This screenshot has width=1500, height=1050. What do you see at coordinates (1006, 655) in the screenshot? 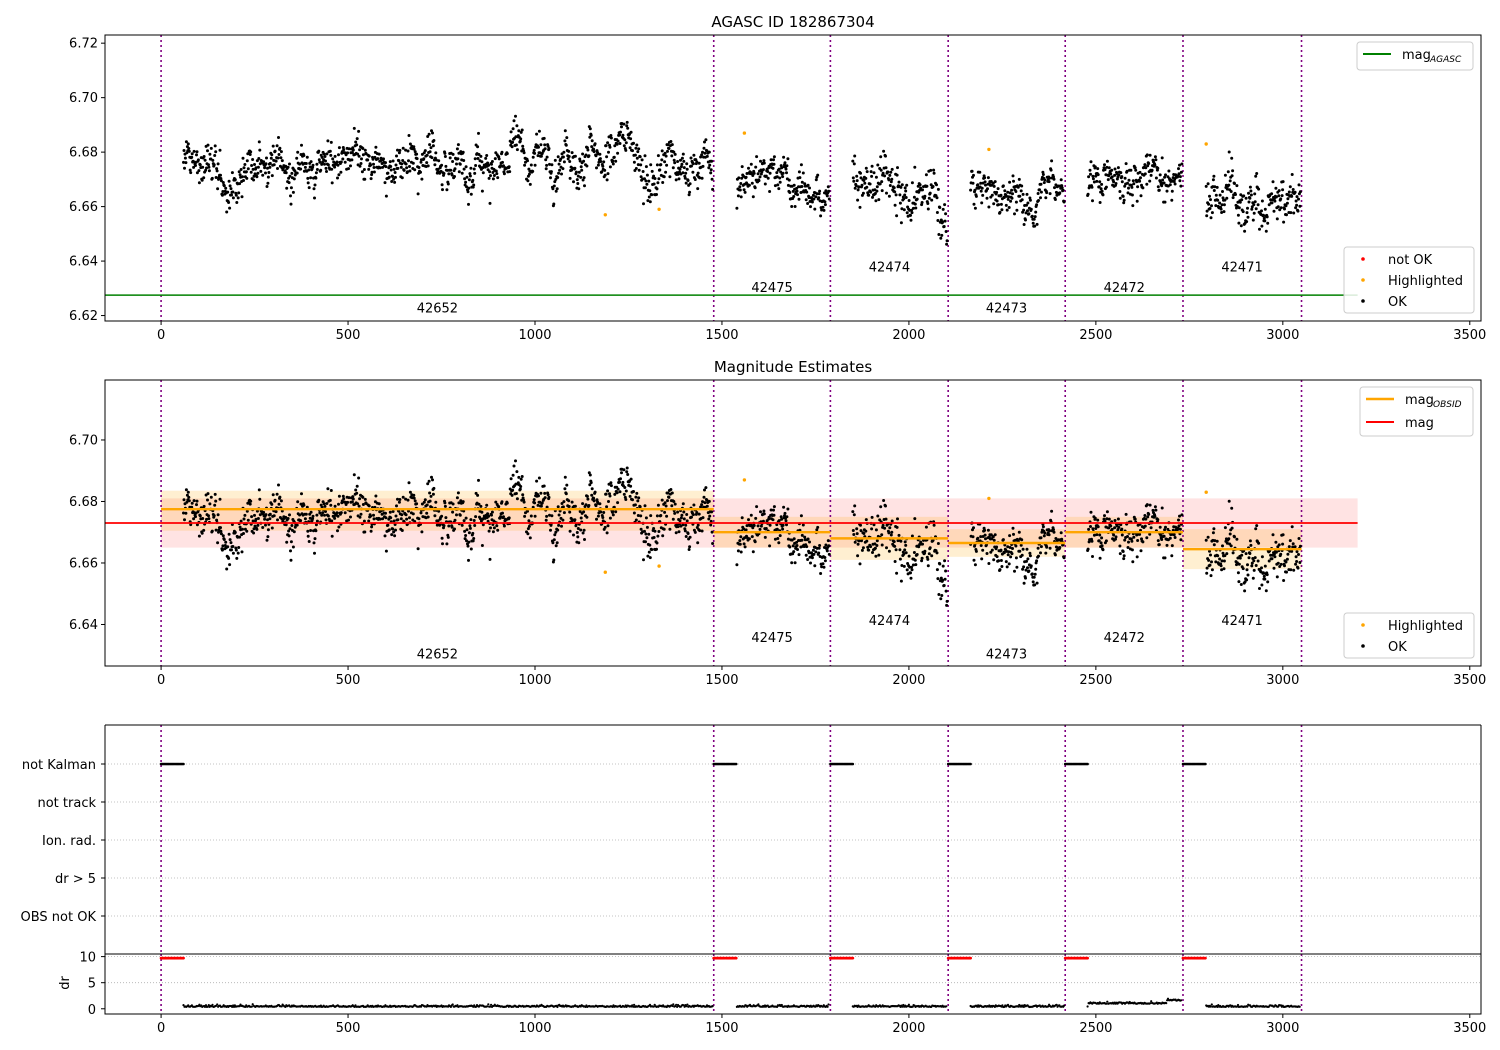
I see `obsid-label: 42473` at bounding box center [1006, 655].